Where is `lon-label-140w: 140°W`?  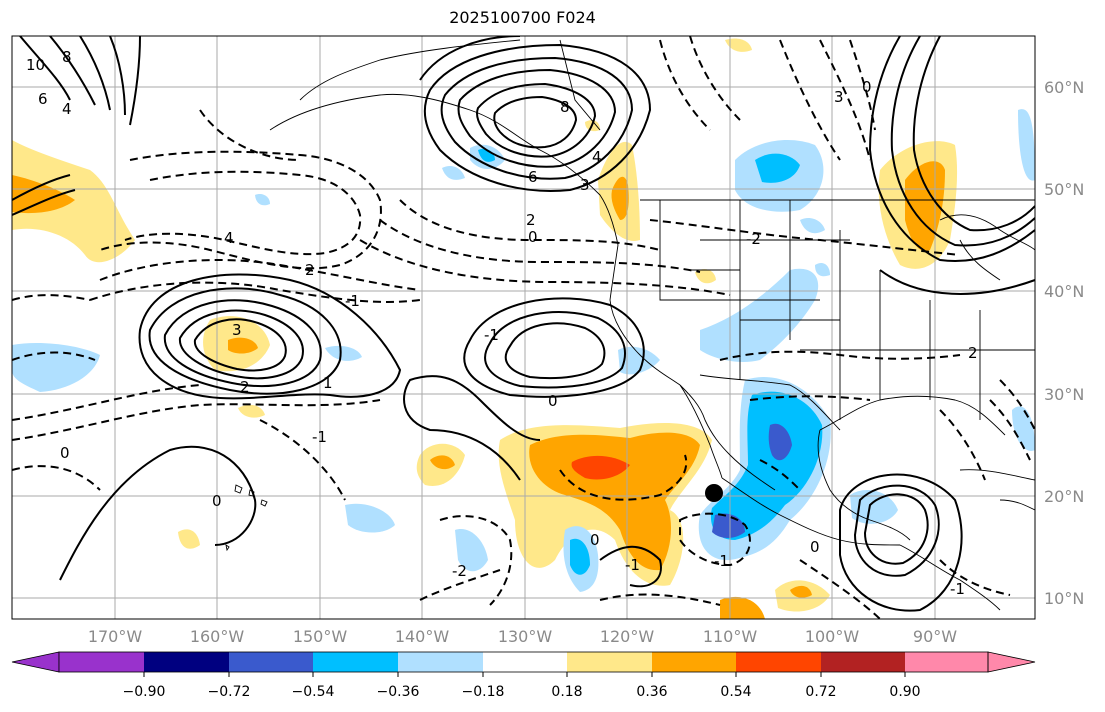
lon-label-140w: 140°W is located at coordinates (422, 636).